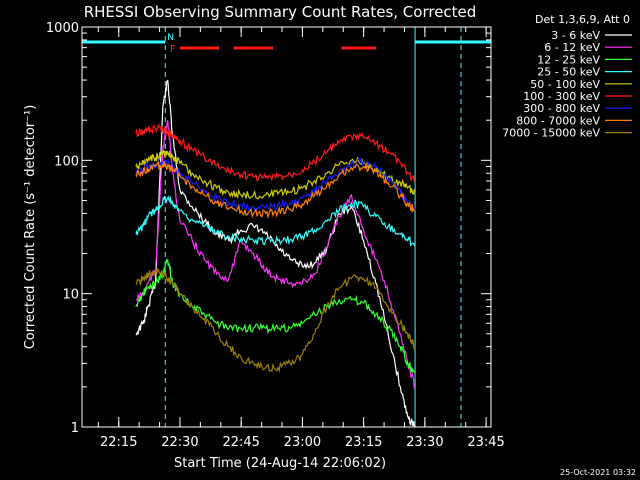 This screenshot has width=640, height=480. What do you see at coordinates (62, 228) in the screenshot?
I see `y-tick-labels: 1 10 100 1000` at bounding box center [62, 228].